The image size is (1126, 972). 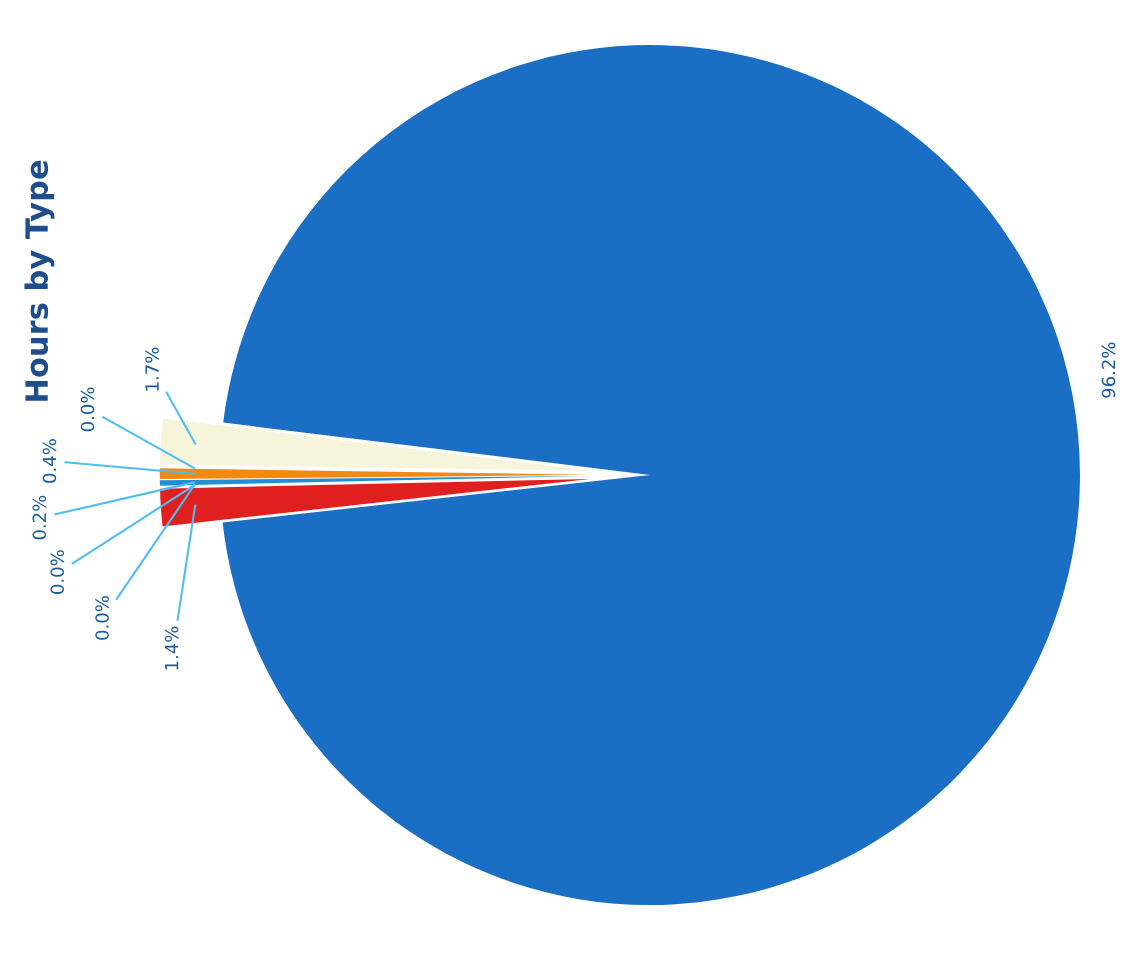 What do you see at coordinates (171, 648) in the screenshot?
I see `data-label: 1.4%` at bounding box center [171, 648].